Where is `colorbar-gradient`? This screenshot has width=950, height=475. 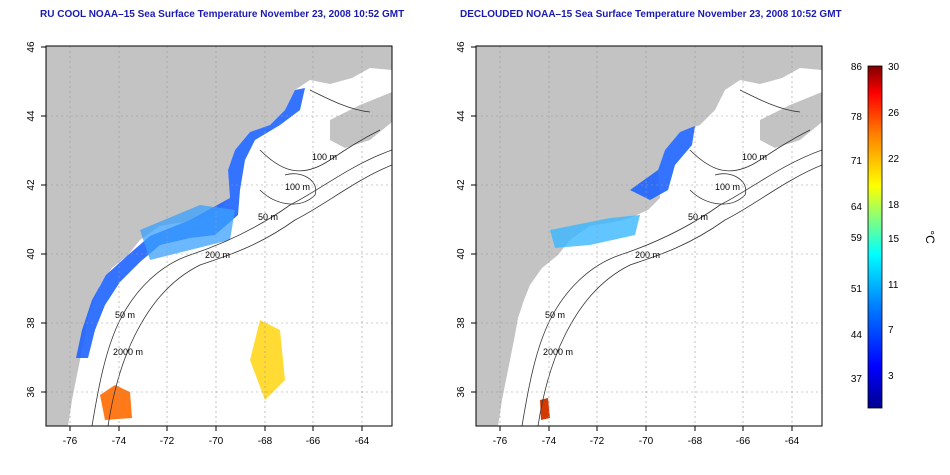 colorbar-gradient is located at coordinates (875, 237).